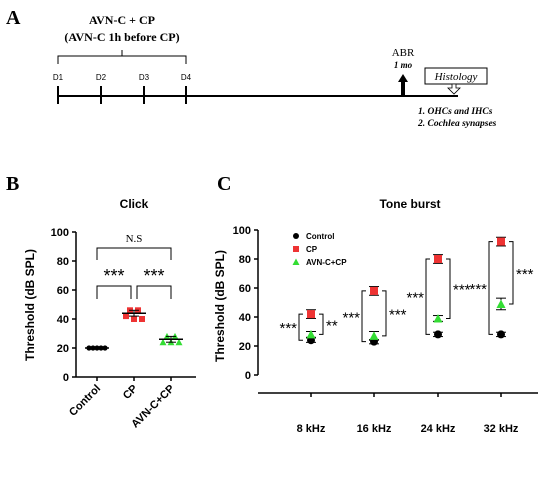 The width and height of the screenshot is (550, 479). Describe the element at coordinates (122, 57) in the screenshot. I see `treatment-bracket` at that location.